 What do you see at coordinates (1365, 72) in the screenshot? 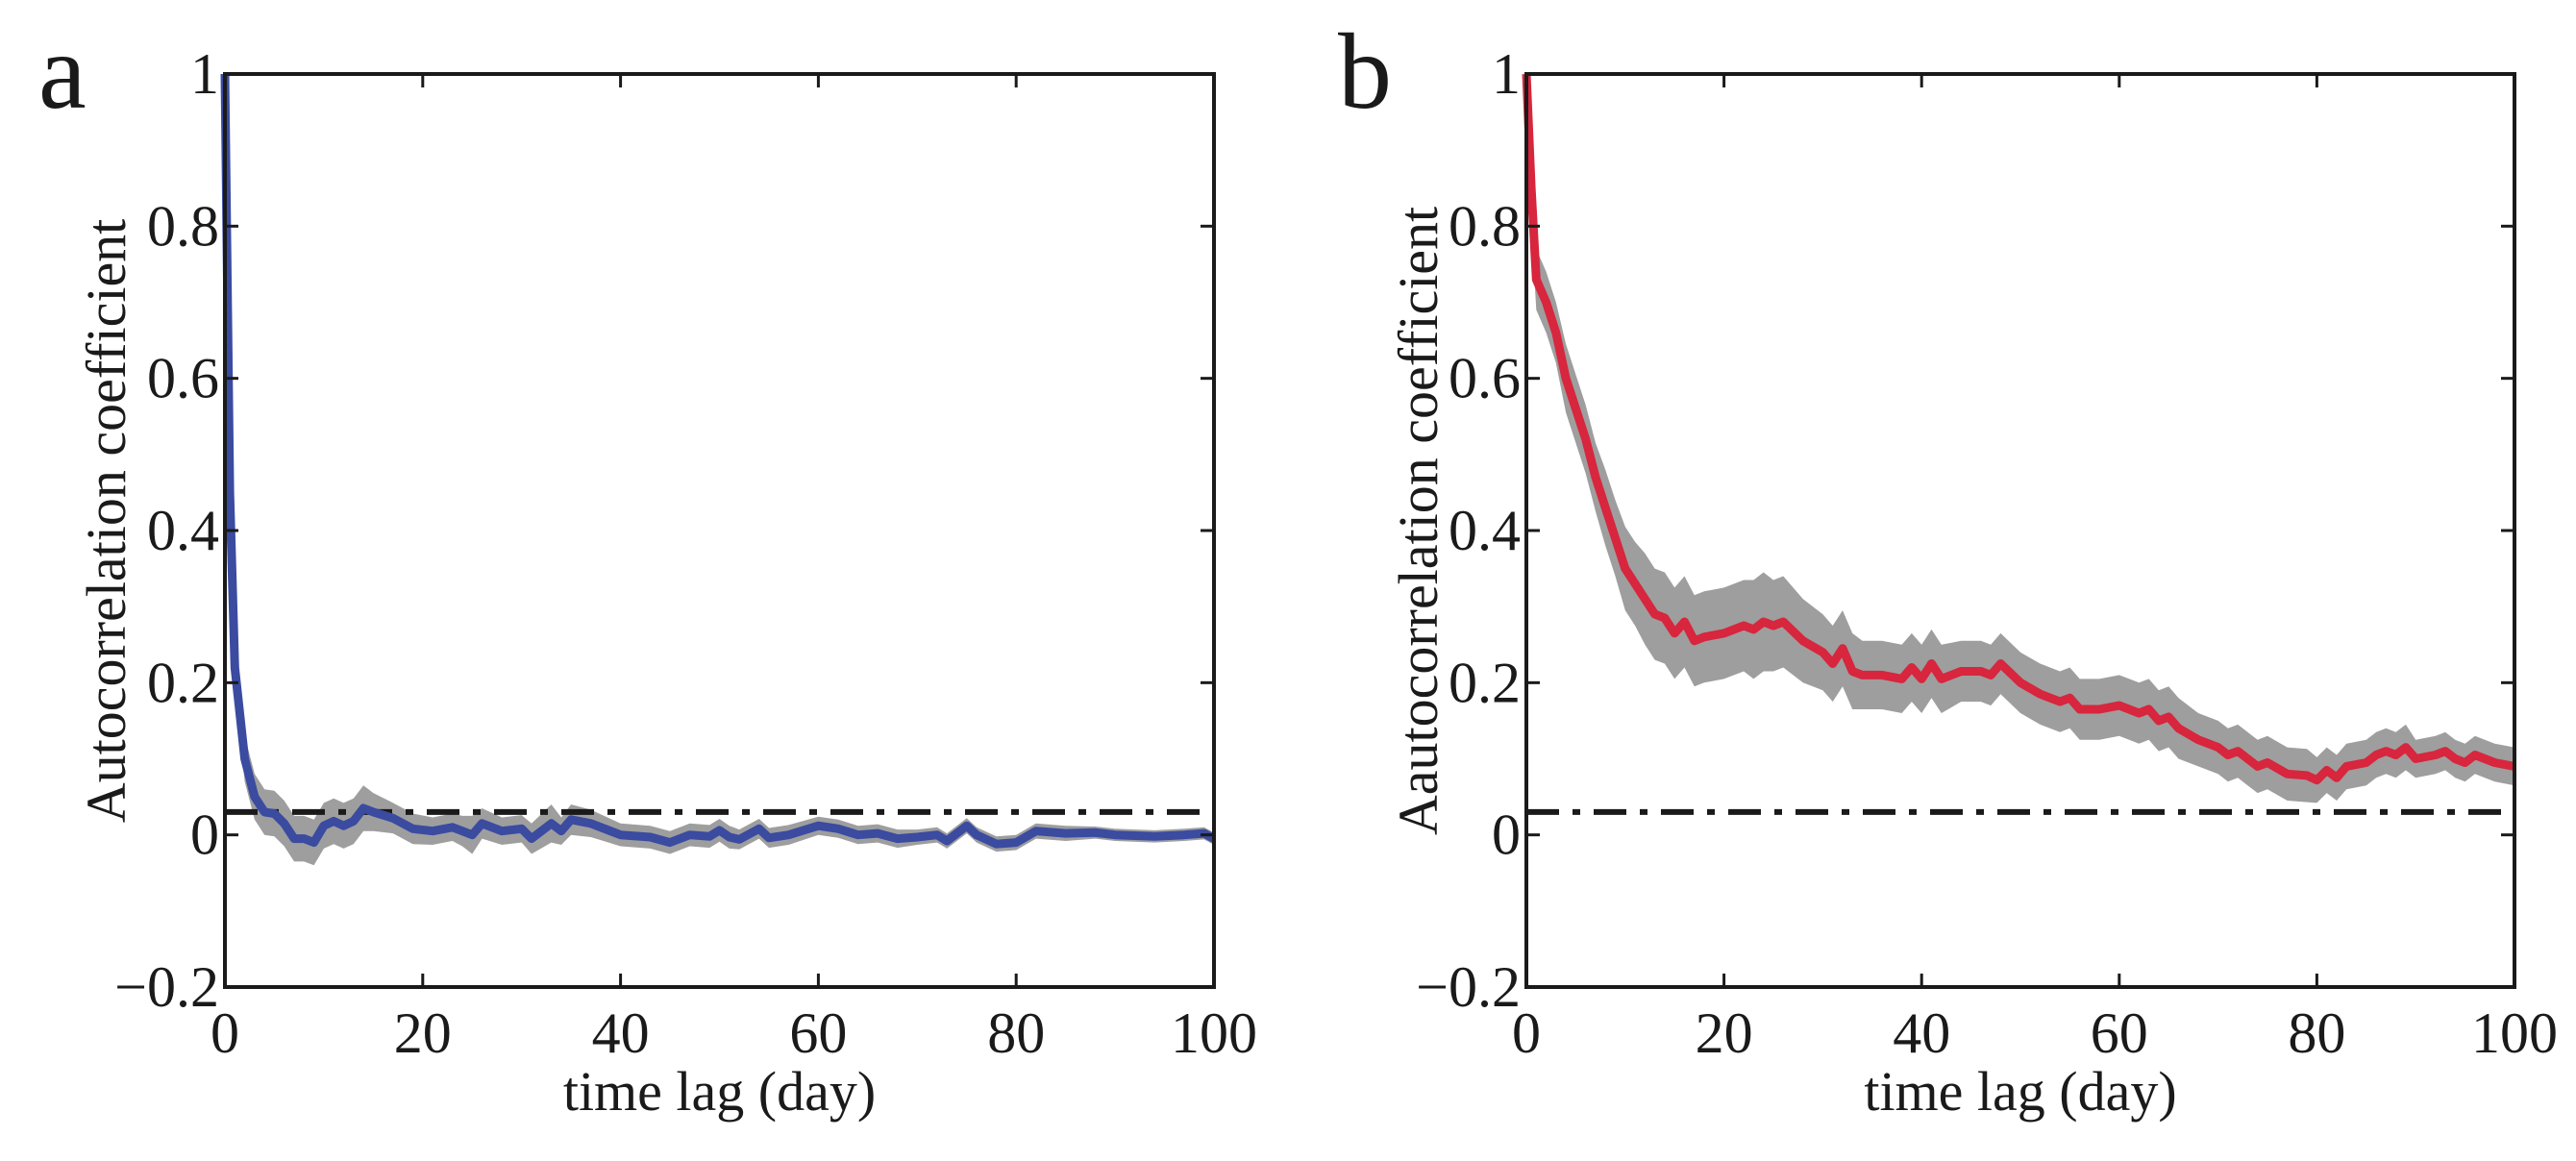
I see `panel-letter: b` at bounding box center [1365, 72].